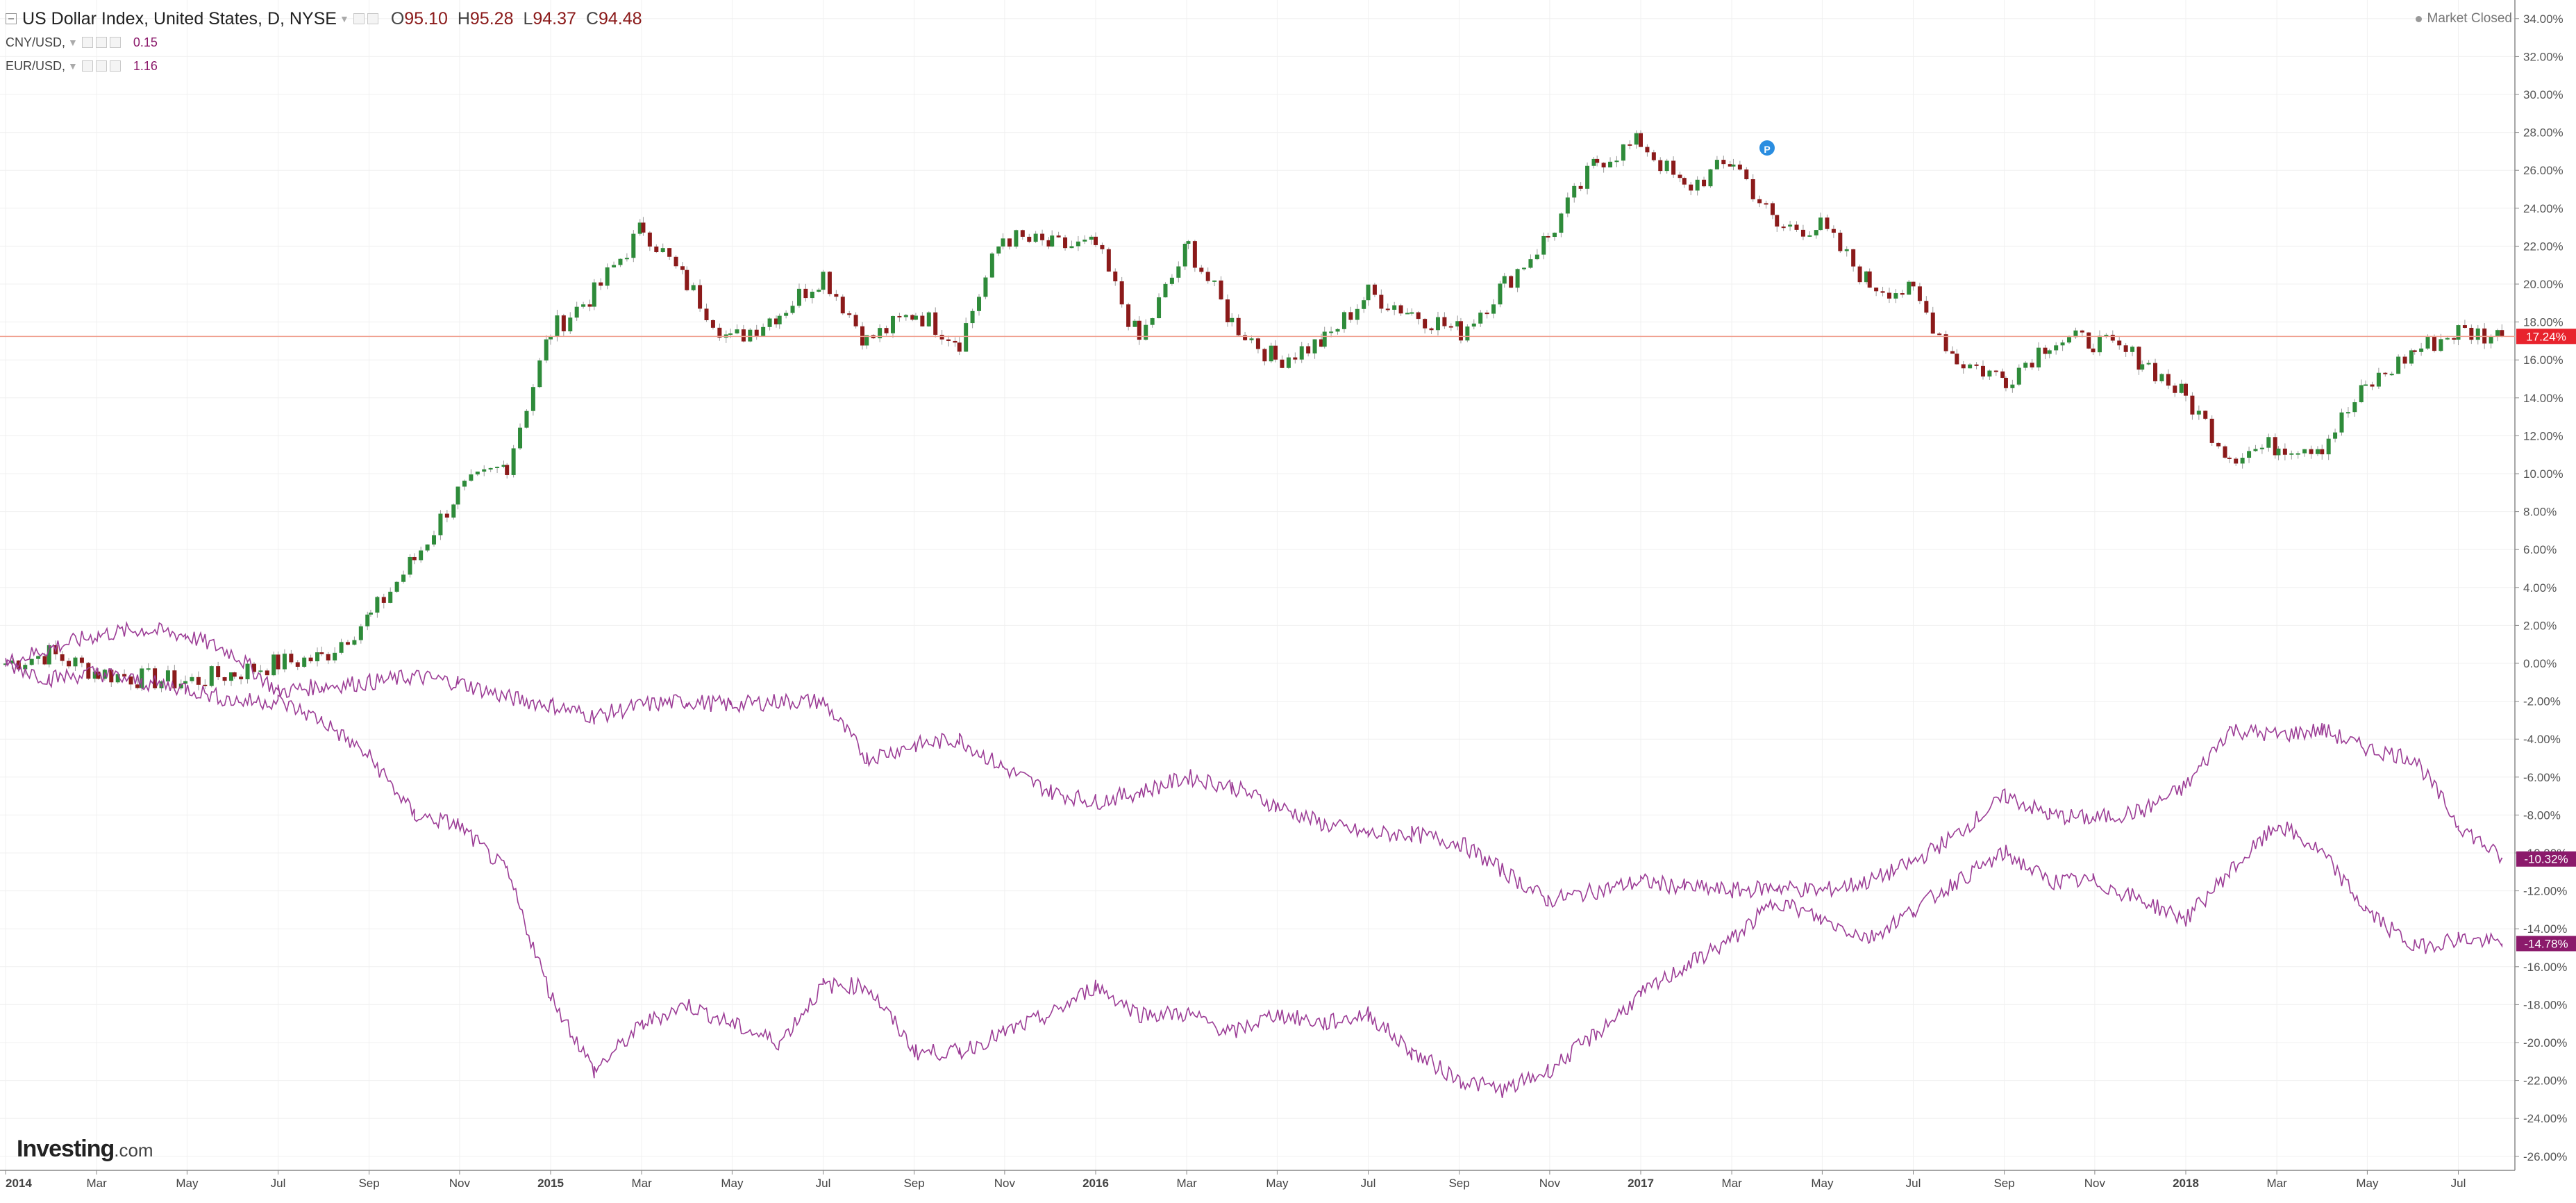 The width and height of the screenshot is (2576, 1203). What do you see at coordinates (2543, 95) in the screenshot?
I see `y-tick-label: 30.00%` at bounding box center [2543, 95].